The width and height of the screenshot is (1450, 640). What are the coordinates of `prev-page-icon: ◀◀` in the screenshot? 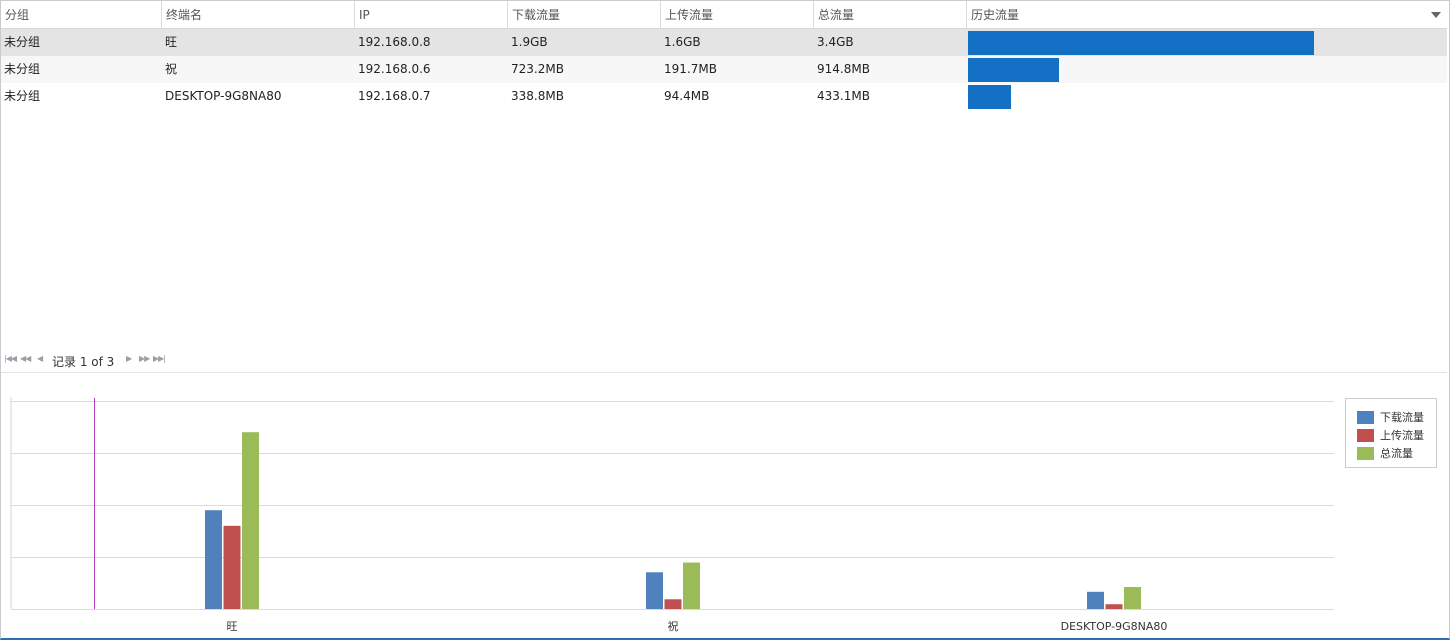 It's located at (25, 358).